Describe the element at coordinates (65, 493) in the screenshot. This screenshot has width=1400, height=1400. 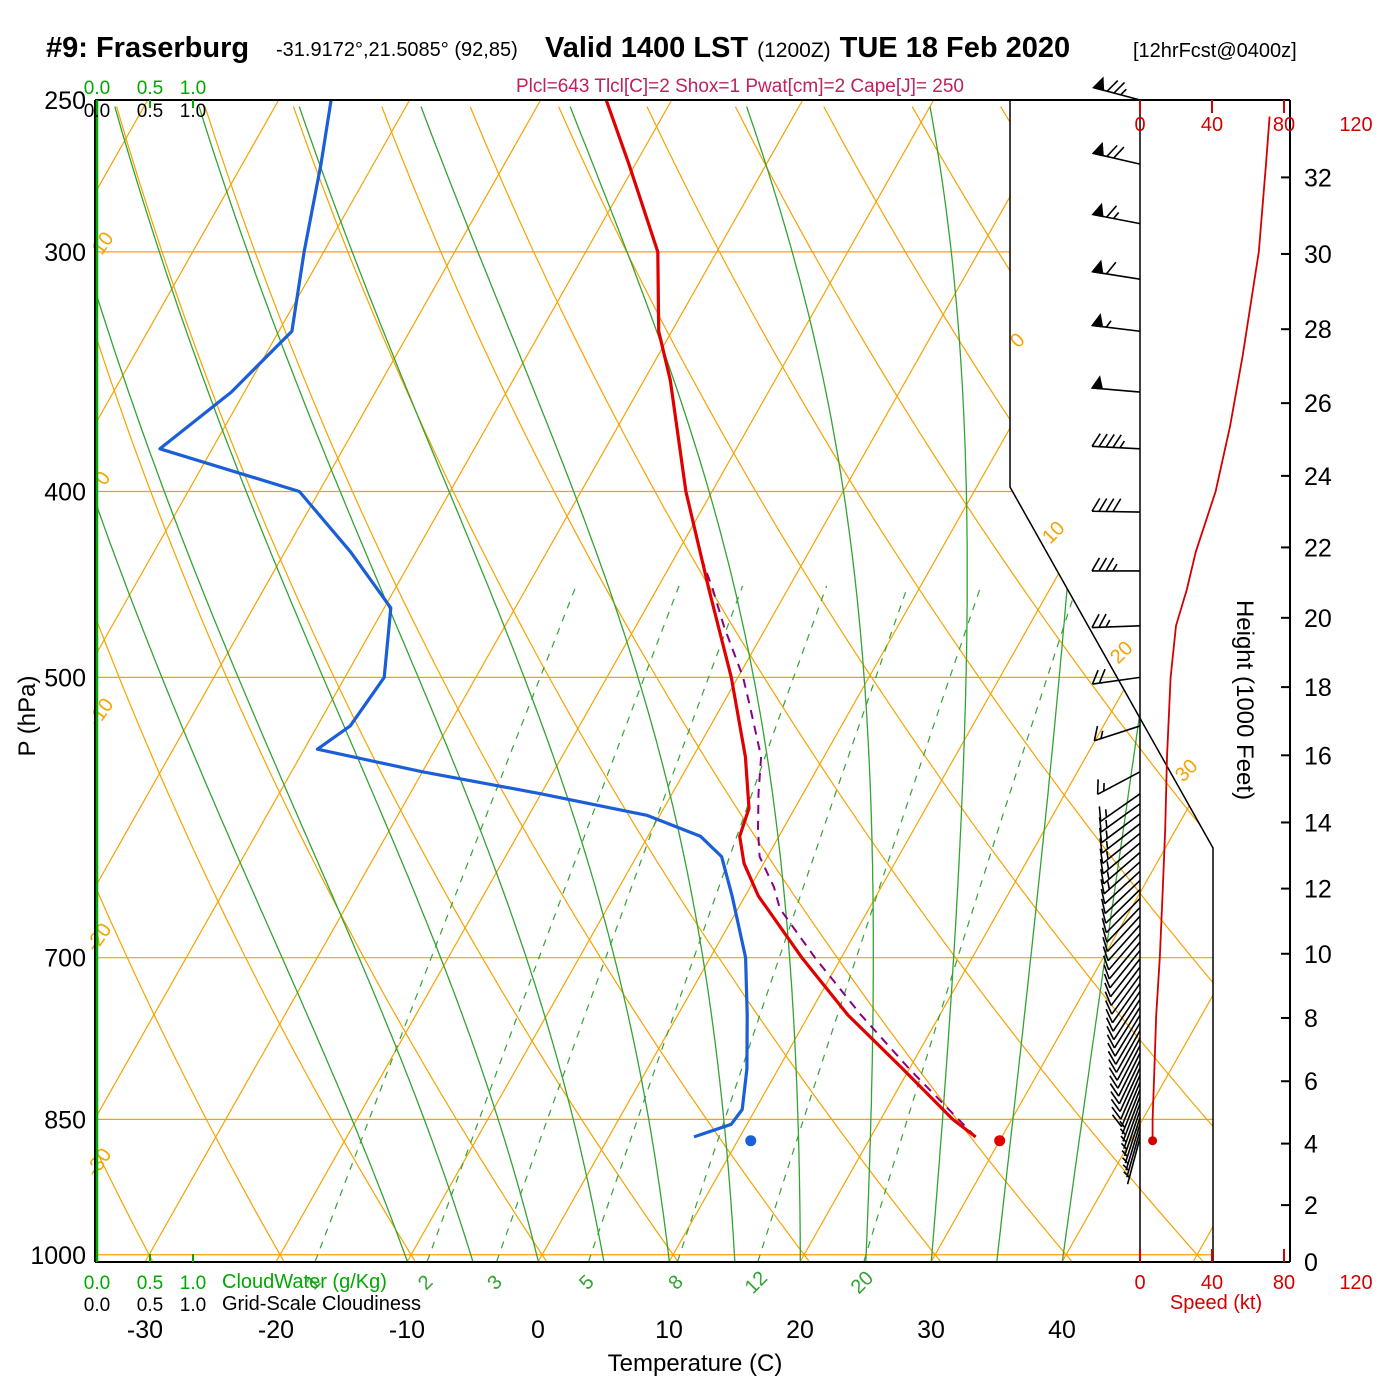
I see `pressure-tick-label: 400` at that location.